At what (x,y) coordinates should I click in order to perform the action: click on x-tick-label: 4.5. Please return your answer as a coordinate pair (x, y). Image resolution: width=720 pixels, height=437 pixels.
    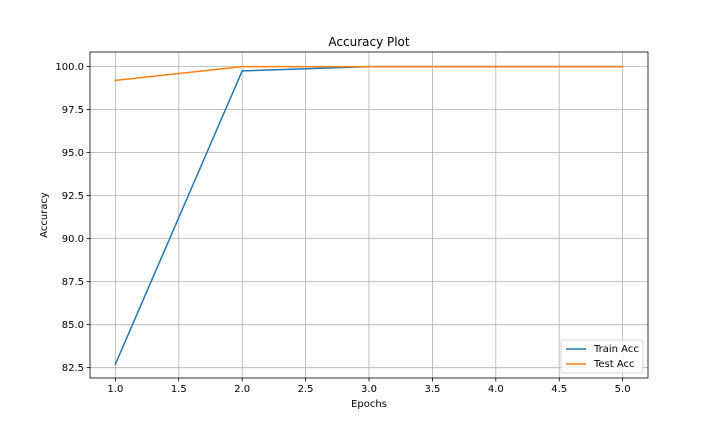
    Looking at the image, I should click on (559, 389).